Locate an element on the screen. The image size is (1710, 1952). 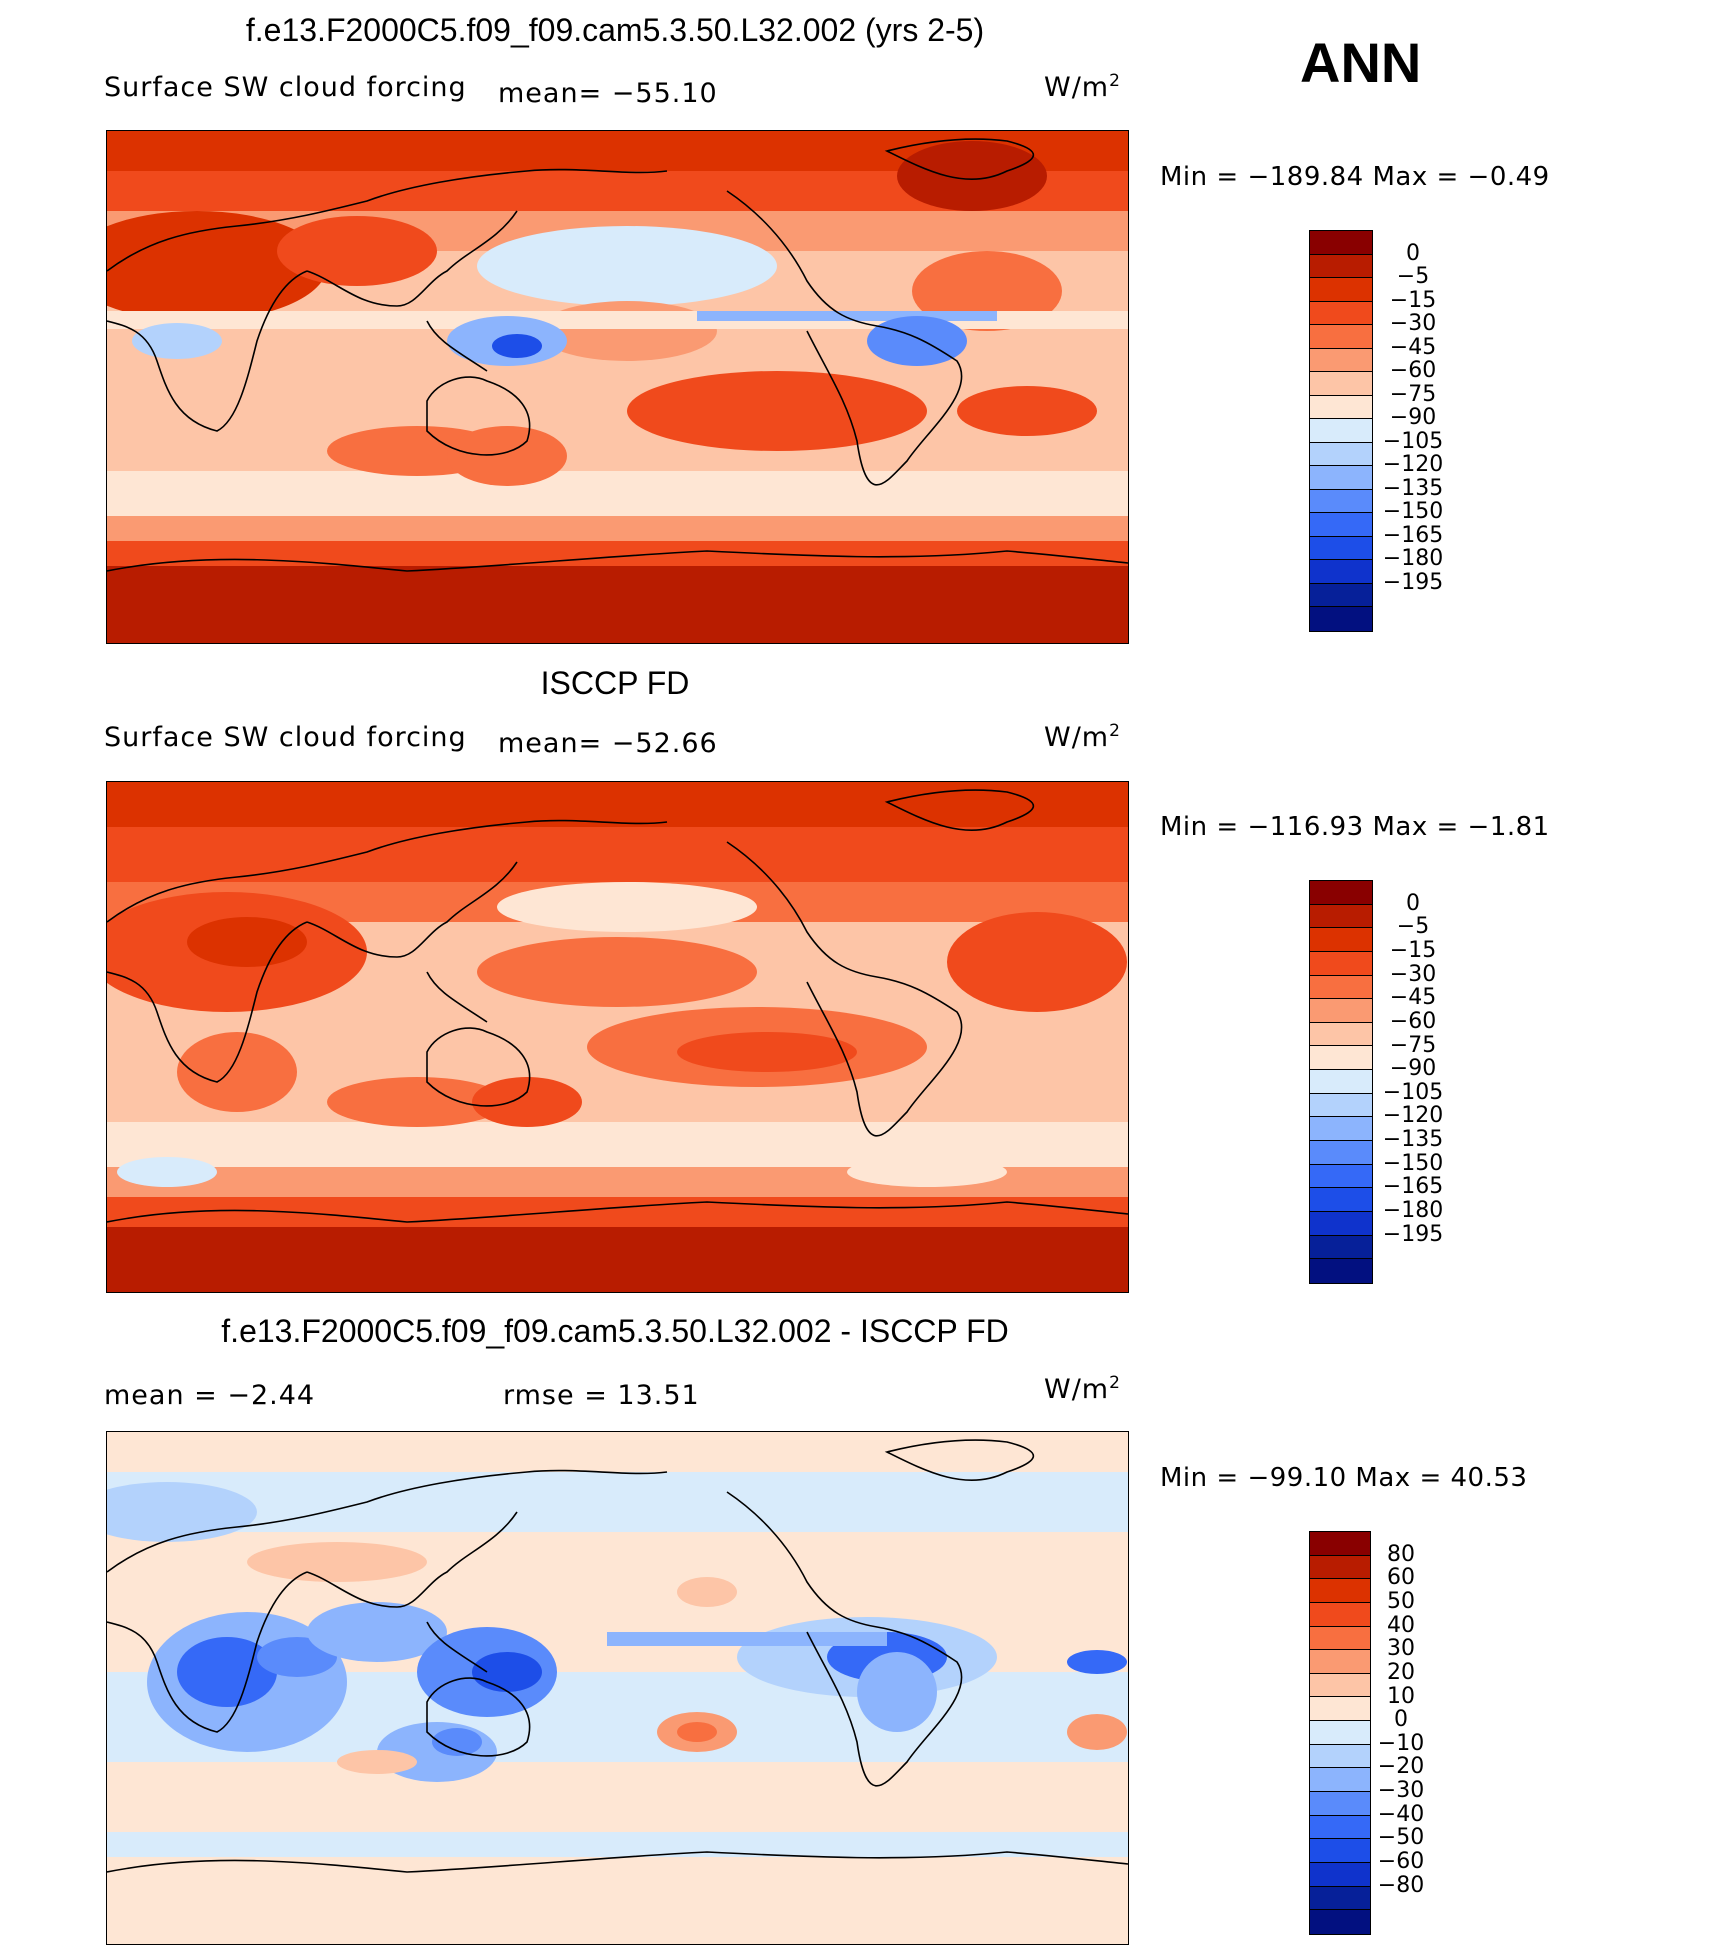
colorbar-tick-label: −45 is located at coordinates (1413, 998).